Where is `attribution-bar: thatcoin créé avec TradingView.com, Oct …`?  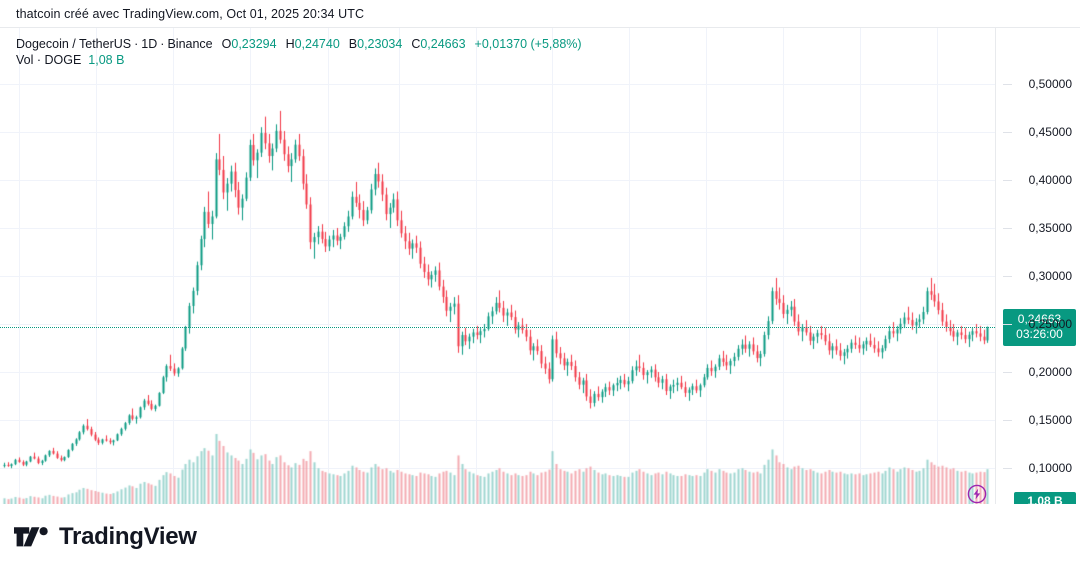 attribution-bar: thatcoin créé avec TradingView.com, Oct … is located at coordinates (540, 13).